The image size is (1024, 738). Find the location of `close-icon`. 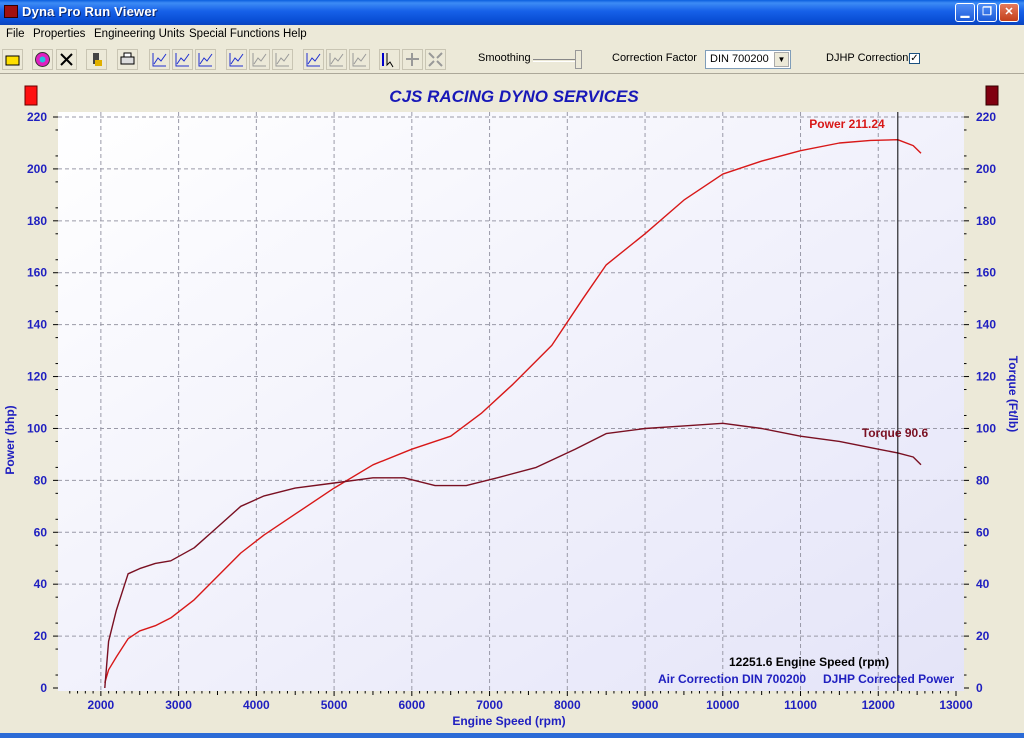

close-icon is located at coordinates (66, 59).